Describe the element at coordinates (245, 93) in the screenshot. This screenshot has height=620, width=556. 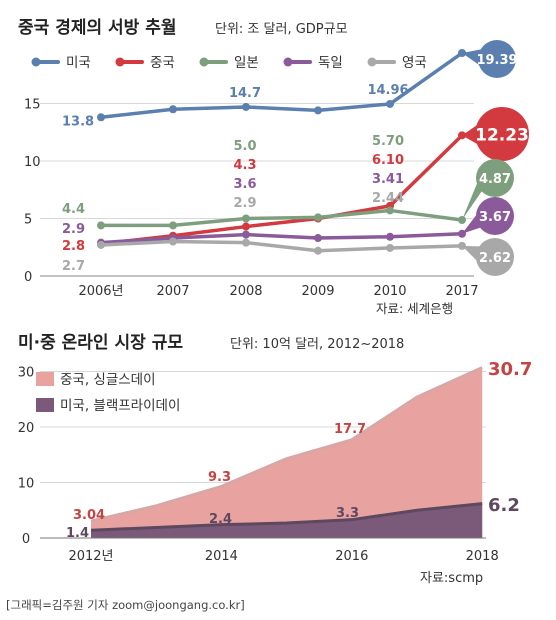
I see `data-label-0-2: 14.7` at that location.